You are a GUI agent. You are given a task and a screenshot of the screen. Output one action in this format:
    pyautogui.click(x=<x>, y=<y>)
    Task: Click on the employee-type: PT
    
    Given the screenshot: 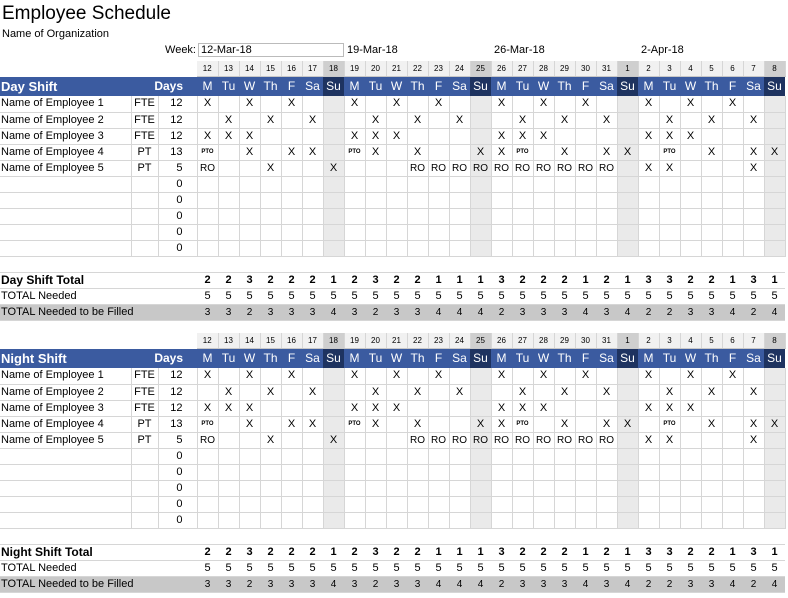 What is the action you would take?
    pyautogui.click(x=145, y=440)
    